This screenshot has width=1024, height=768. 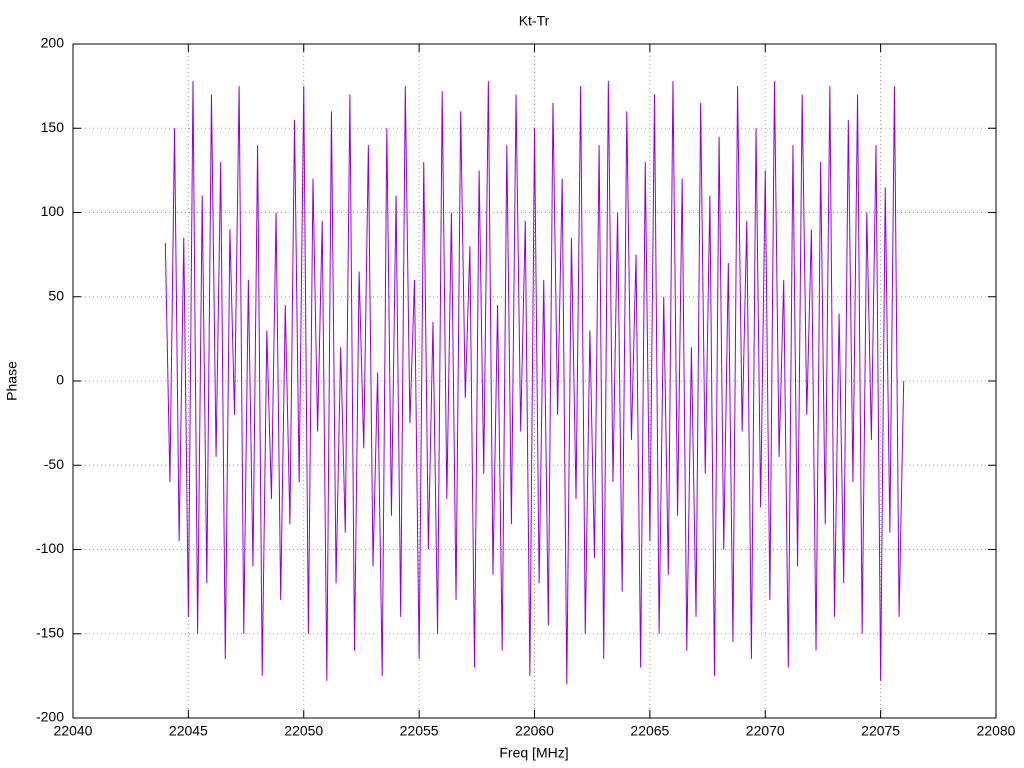 What do you see at coordinates (533, 753) in the screenshot?
I see `x-axis-label: Freq [MHz]` at bounding box center [533, 753].